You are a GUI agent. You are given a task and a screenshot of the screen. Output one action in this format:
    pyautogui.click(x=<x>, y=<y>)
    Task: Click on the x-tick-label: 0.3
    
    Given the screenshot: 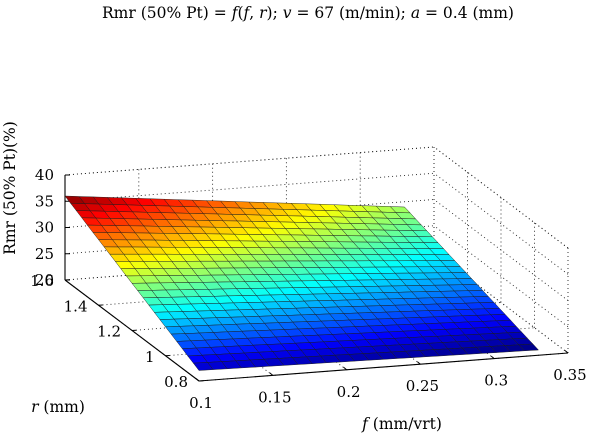 What is the action you would take?
    pyautogui.click(x=496, y=381)
    